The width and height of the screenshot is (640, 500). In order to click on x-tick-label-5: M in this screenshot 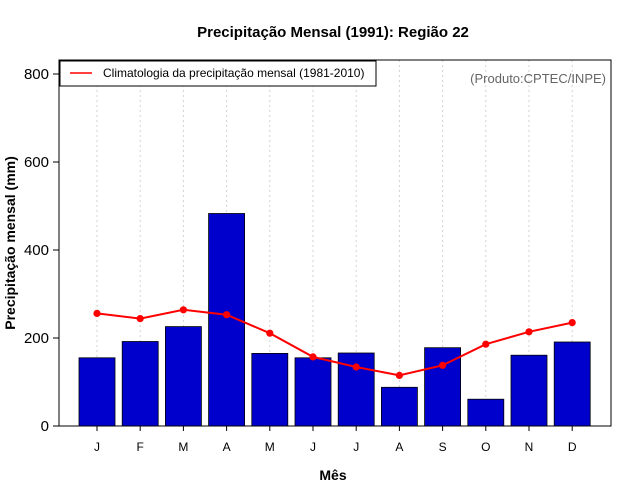, I will do `click(270, 447)`.